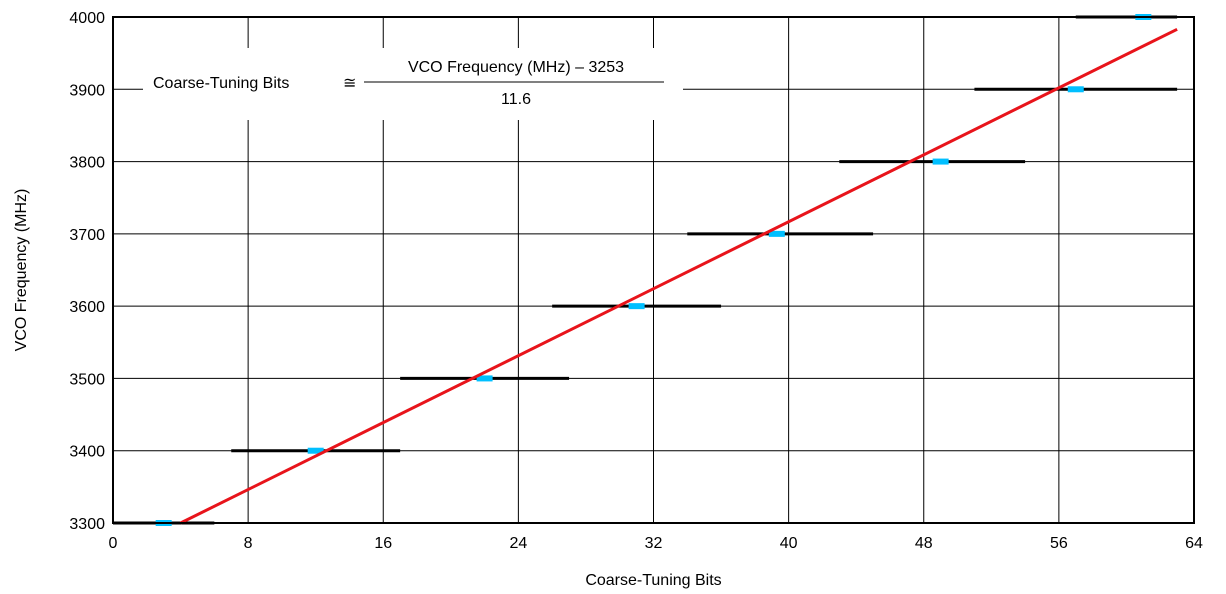  Describe the element at coordinates (87, 307) in the screenshot. I see `y-tick-label-3600: 3600` at that location.